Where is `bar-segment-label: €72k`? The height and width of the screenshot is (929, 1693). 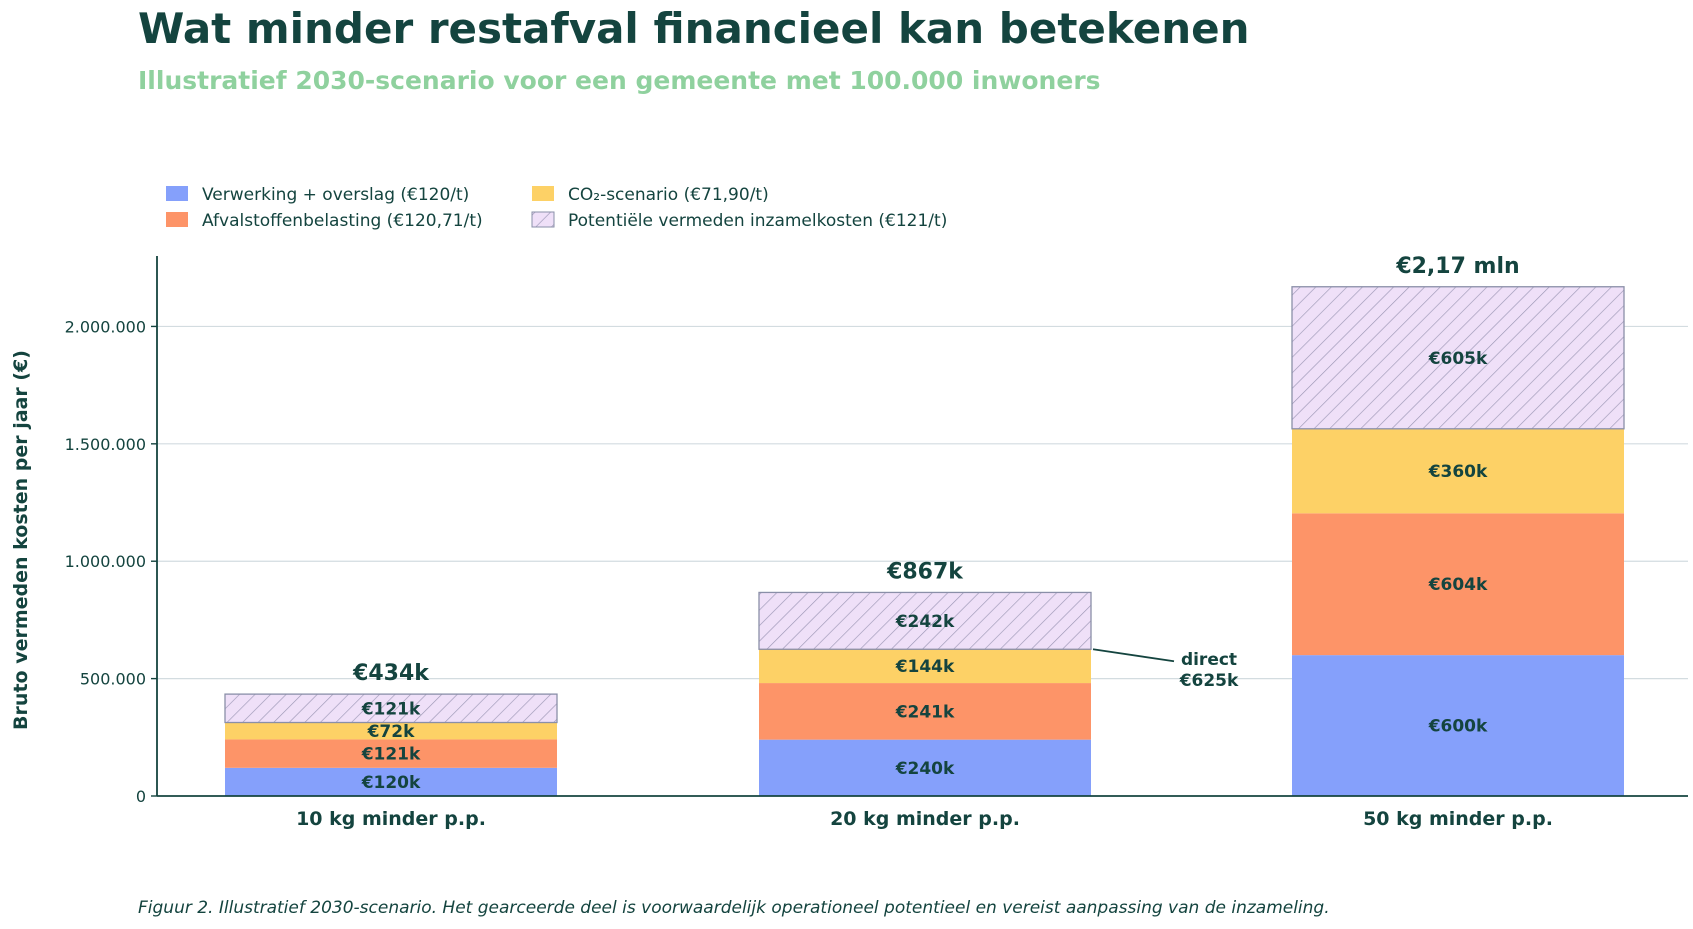
bar-segment-label: €72k is located at coordinates (391, 732).